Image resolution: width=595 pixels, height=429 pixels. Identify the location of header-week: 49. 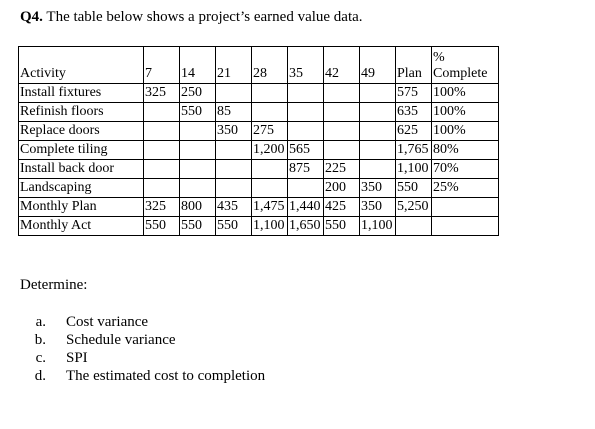
(377, 65).